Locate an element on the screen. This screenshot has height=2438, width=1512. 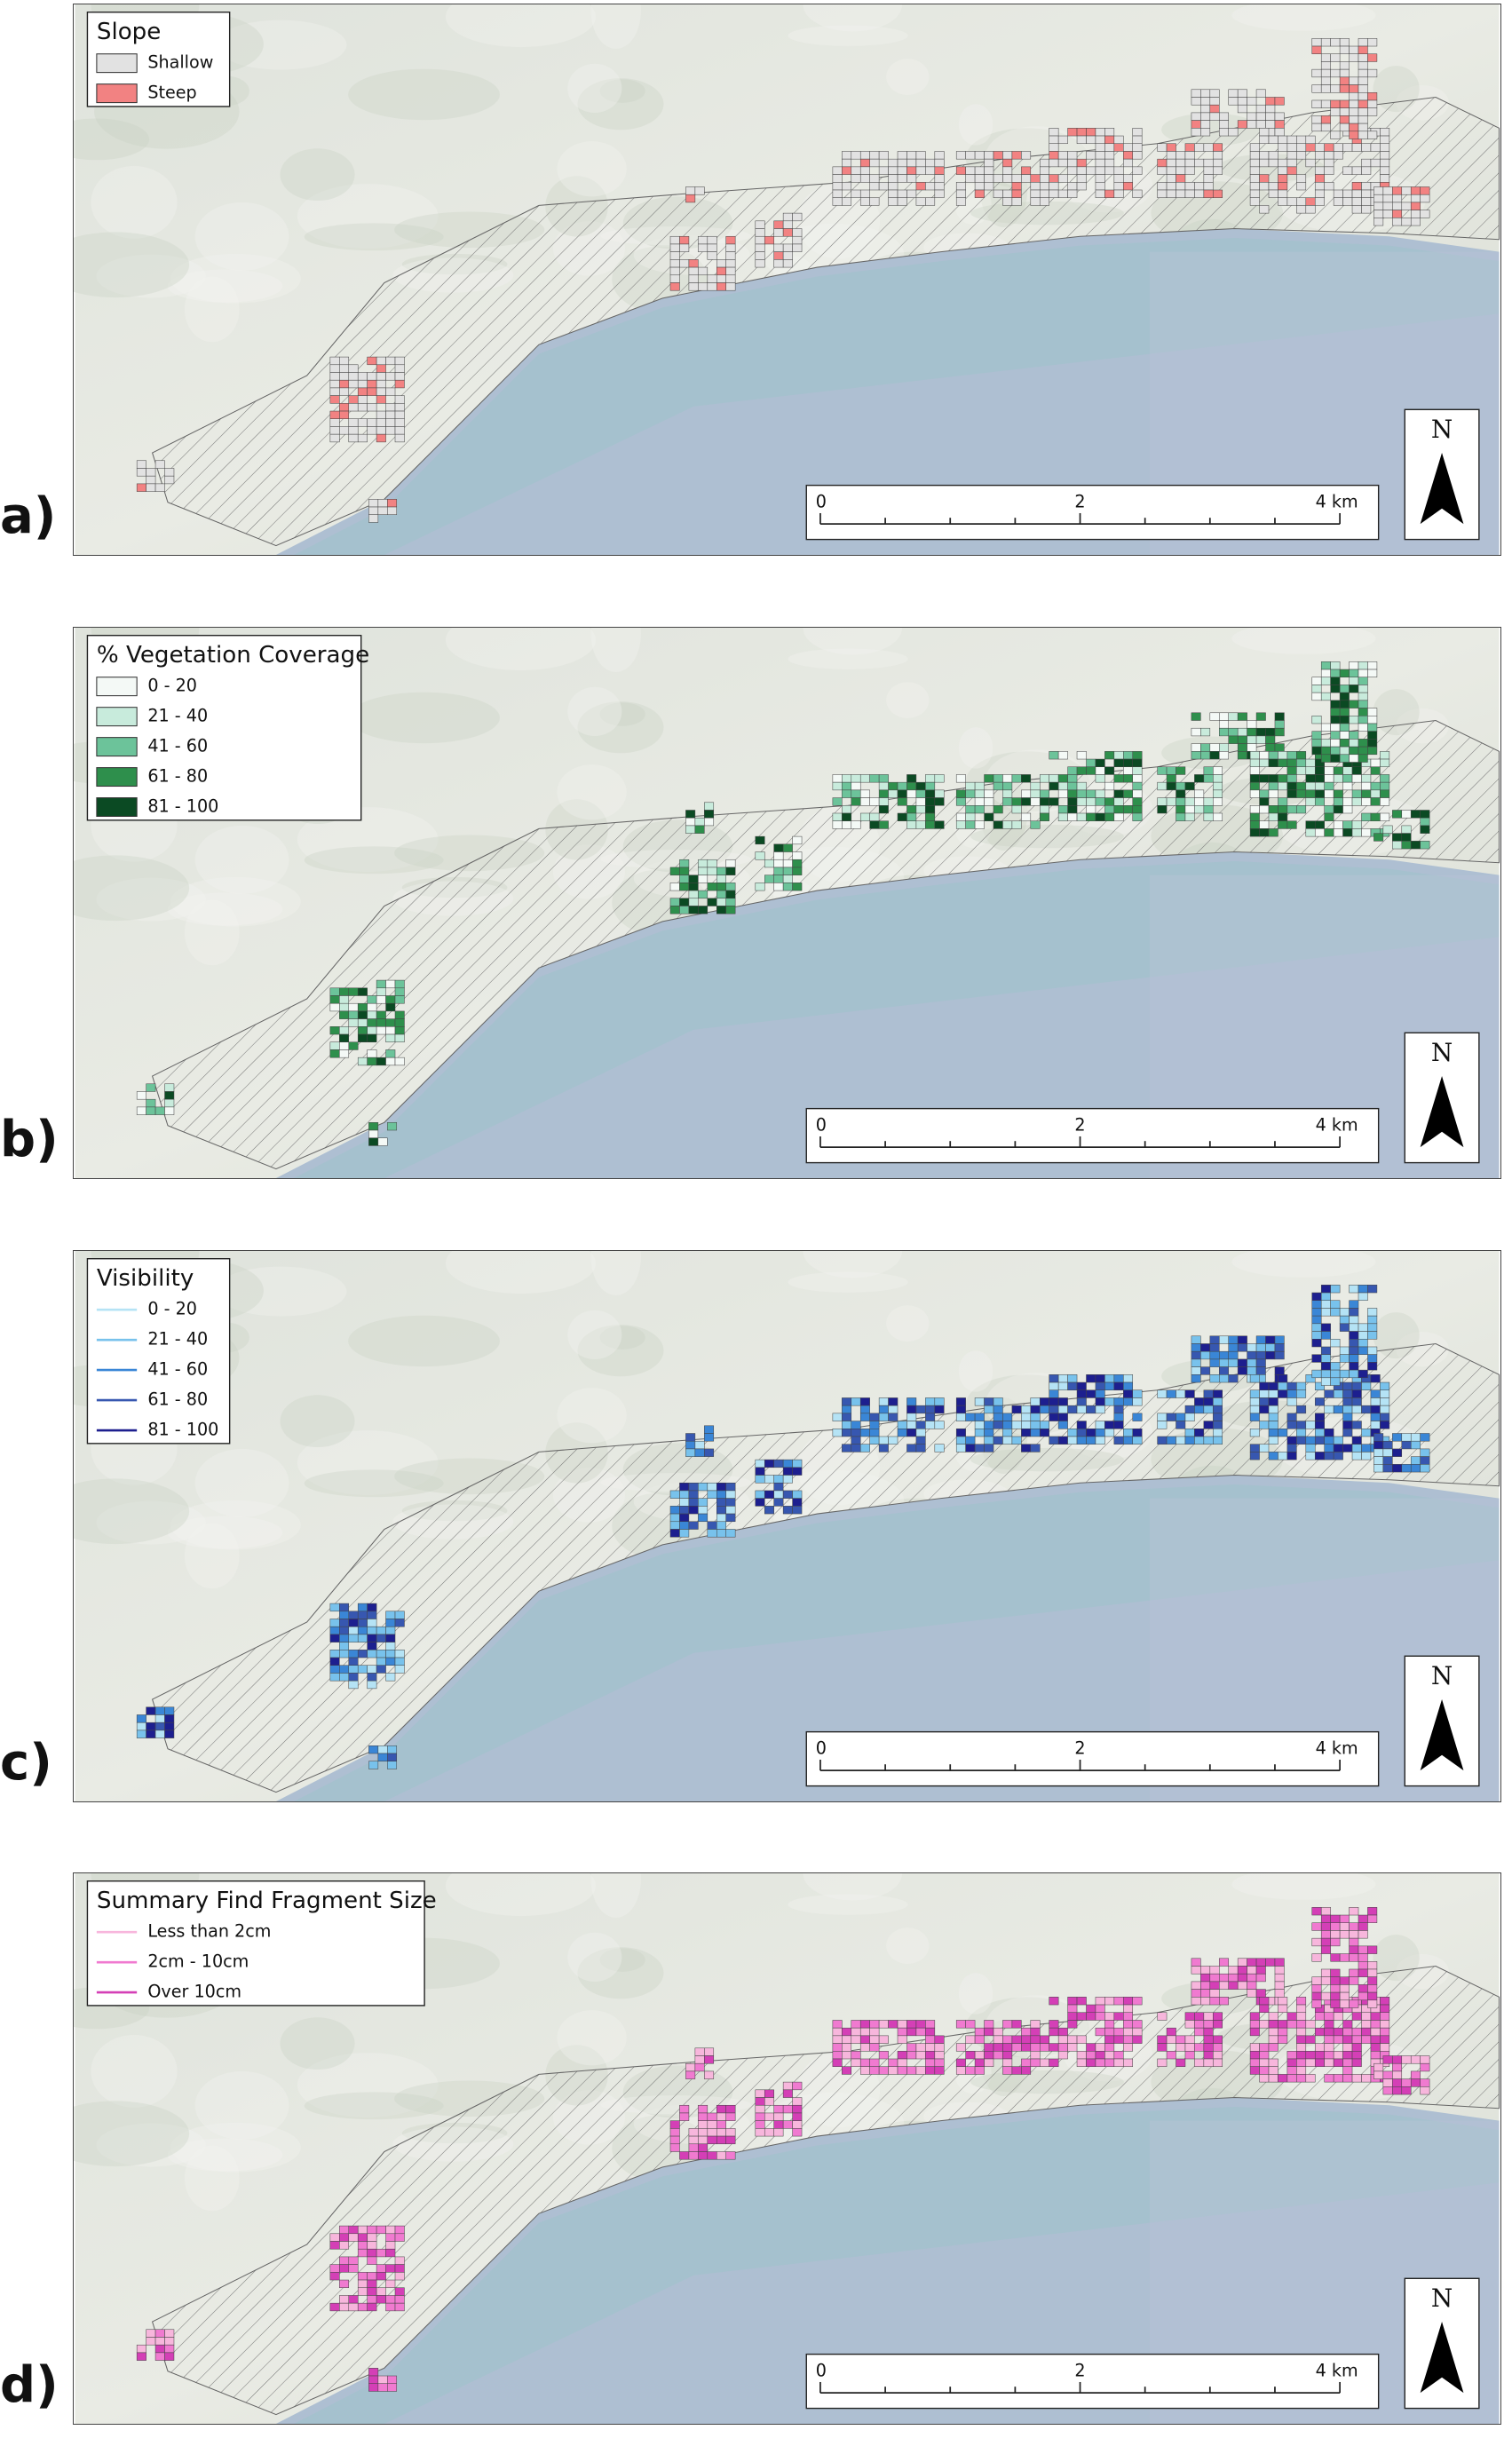
scale-label: 4 km is located at coordinates (1337, 1124).